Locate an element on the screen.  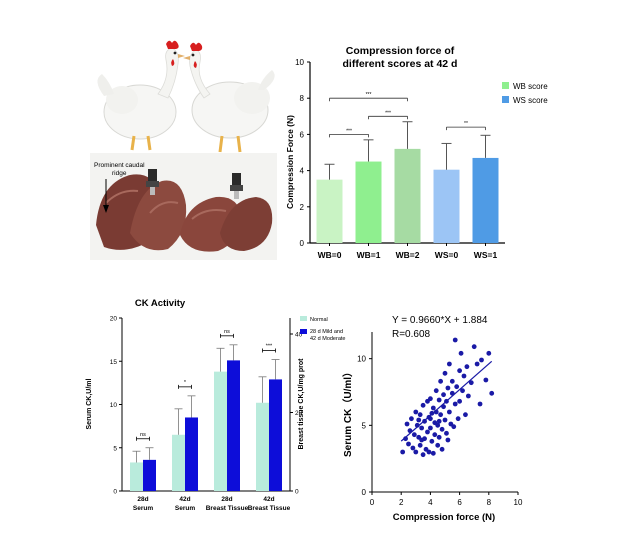
ck-chart-title: CK Activity is located at coordinates (160, 303).